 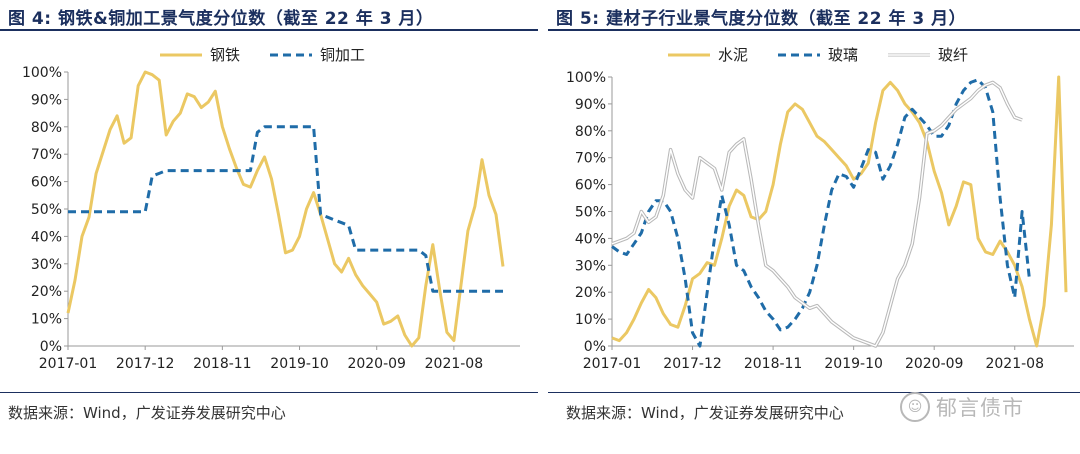 I want to click on left-x-tick-label: 2018-11, so click(x=222, y=364).